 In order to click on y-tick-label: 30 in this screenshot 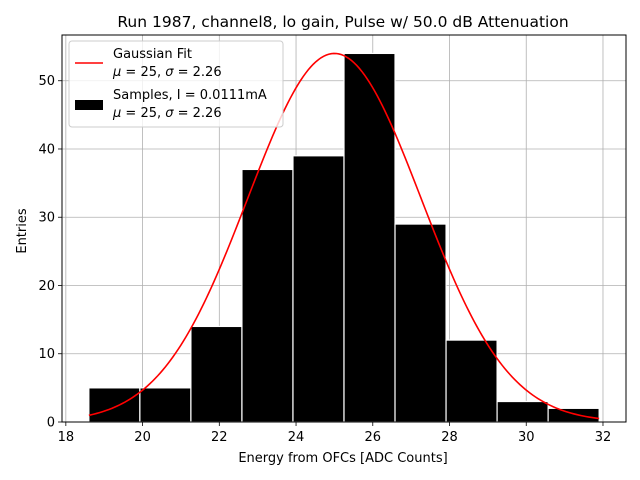, I will do `click(46, 218)`.